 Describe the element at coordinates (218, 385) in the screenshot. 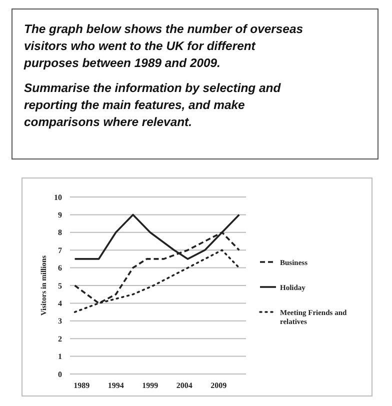

I see `x-tick-label: 2009` at that location.